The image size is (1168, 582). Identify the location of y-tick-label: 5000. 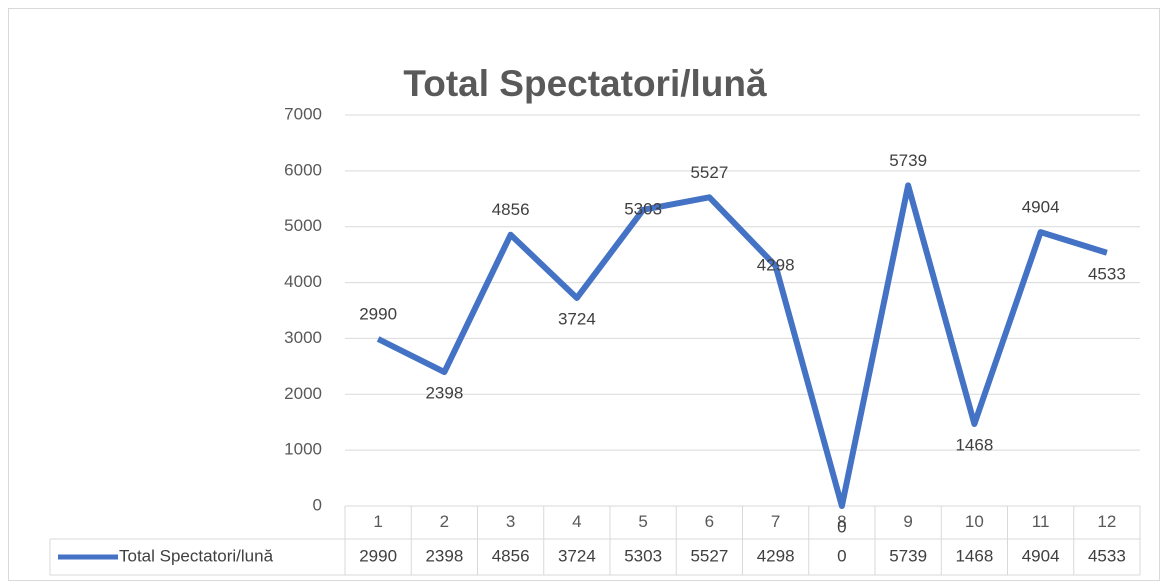
(303, 225).